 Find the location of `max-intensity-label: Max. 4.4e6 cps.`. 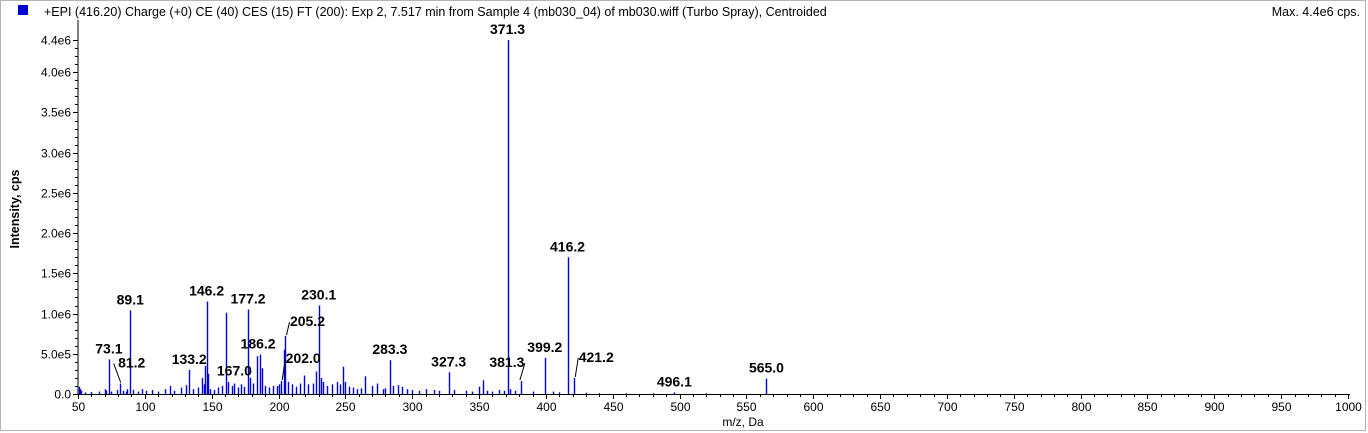

max-intensity-label: Max. 4.4e6 cps. is located at coordinates (1315, 12).